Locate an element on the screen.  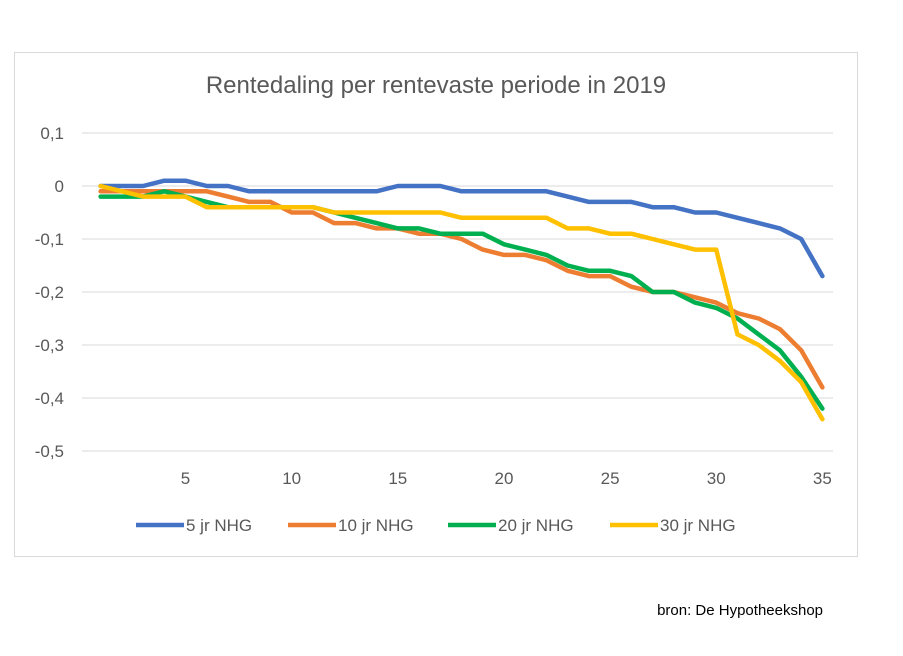
y-tick-label: 0 is located at coordinates (59, 186).